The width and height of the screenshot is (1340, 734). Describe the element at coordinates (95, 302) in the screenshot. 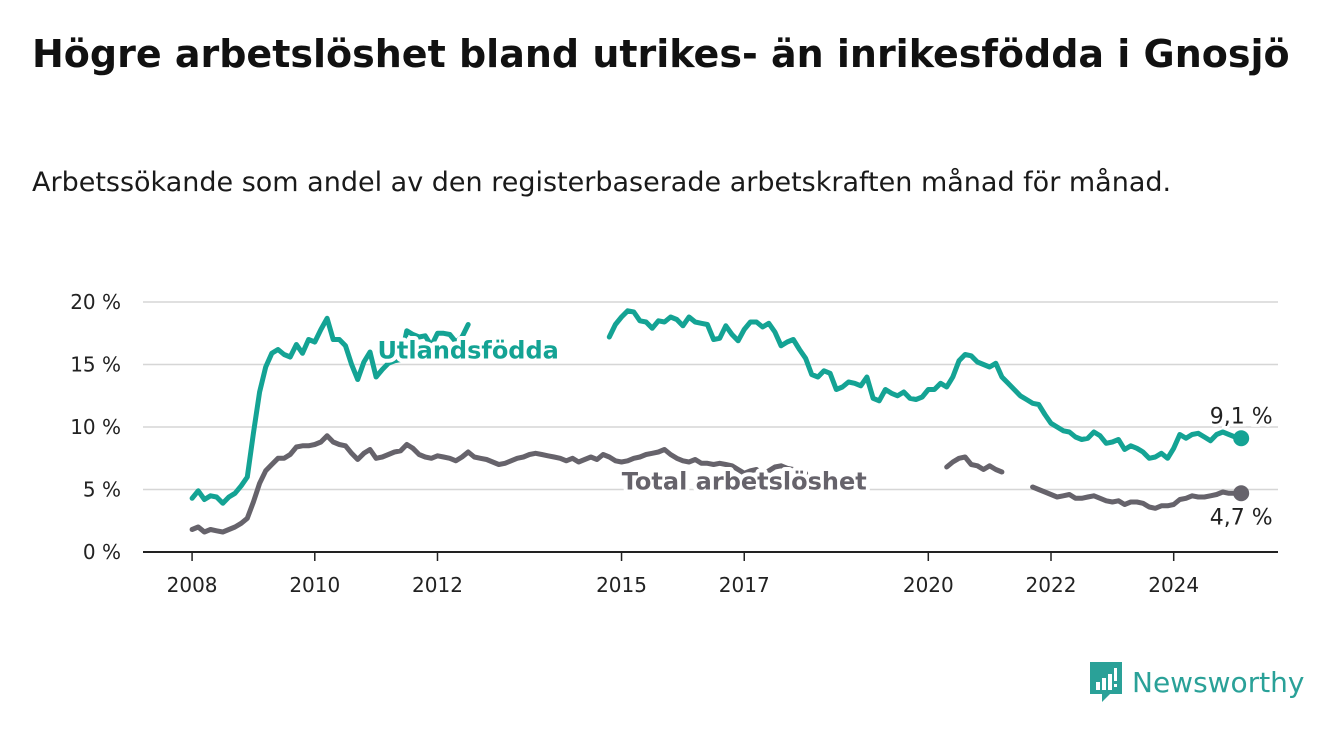

I see `y-tick-label: 20 %` at that location.